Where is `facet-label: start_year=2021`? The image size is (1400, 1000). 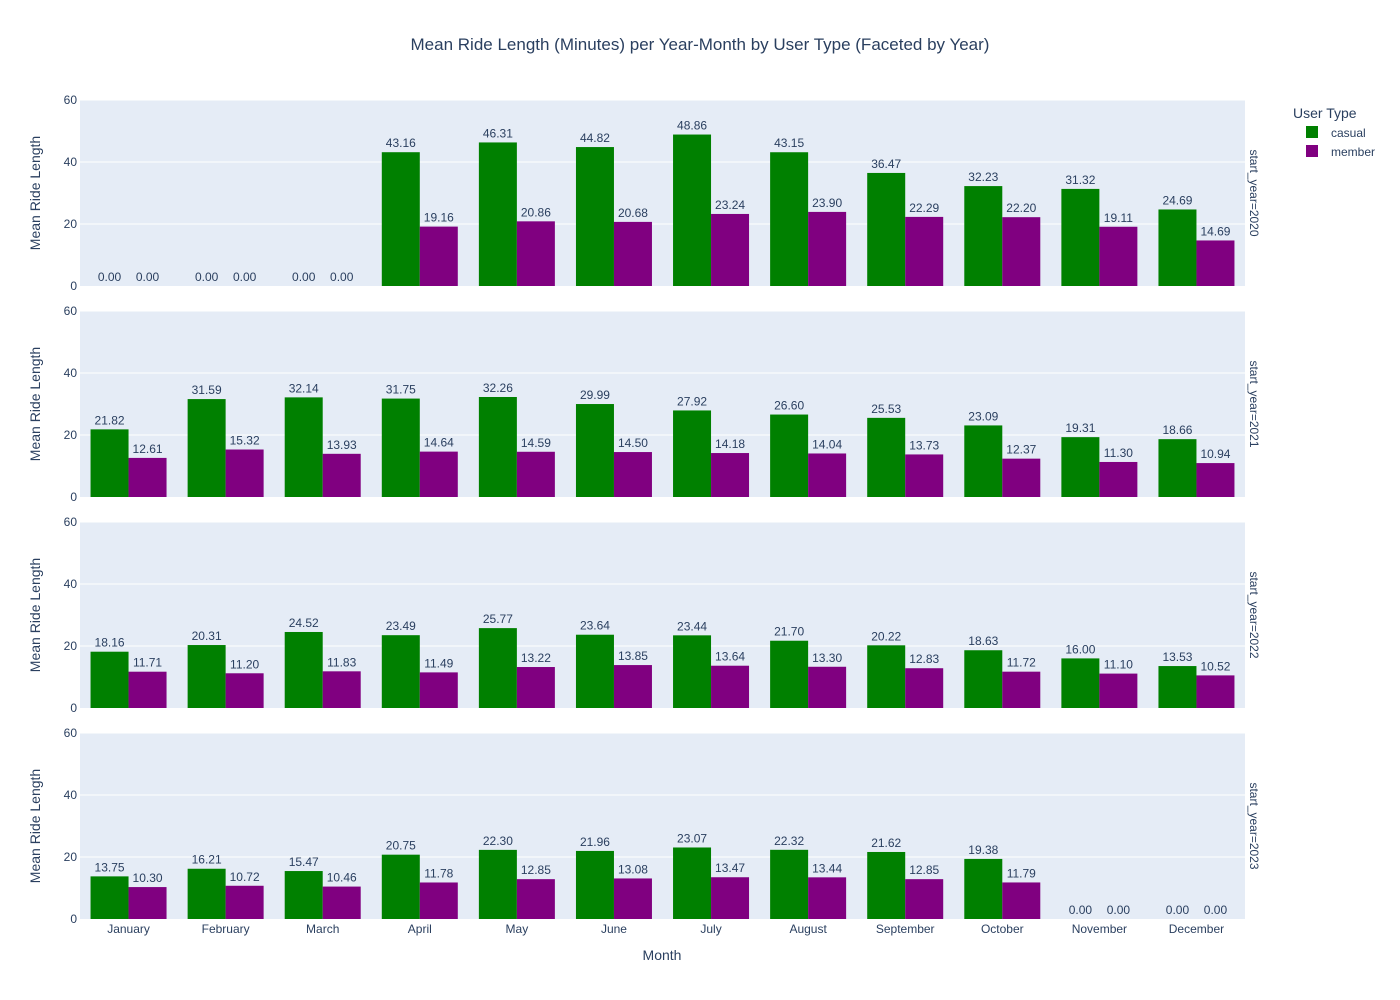 facet-label: start_year=2021 is located at coordinates (1254, 403).